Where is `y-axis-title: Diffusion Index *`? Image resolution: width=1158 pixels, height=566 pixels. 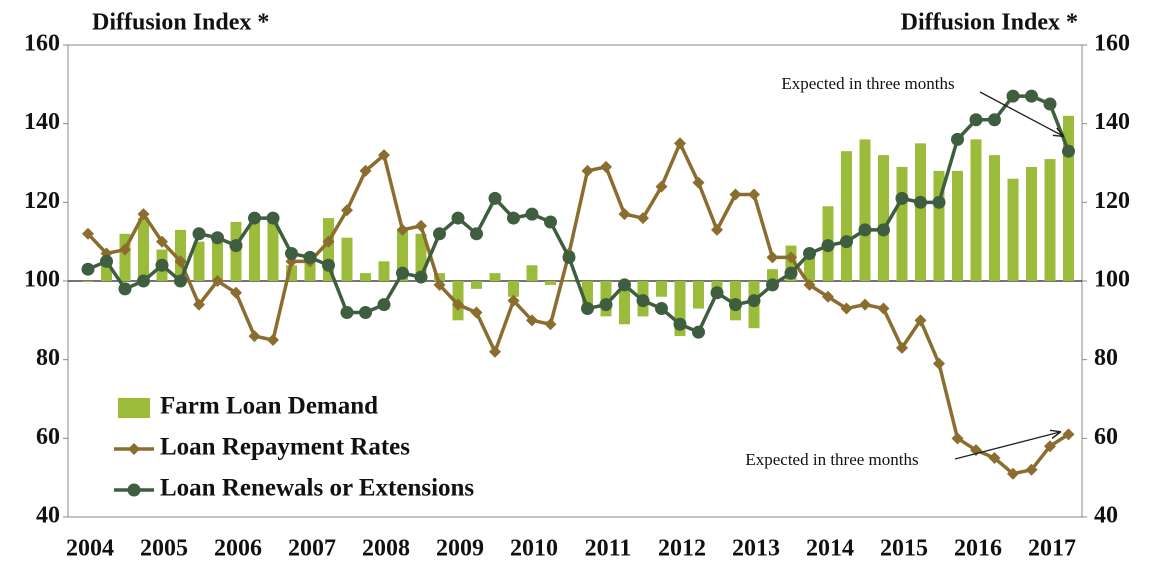
y-axis-title: Diffusion Index * is located at coordinates (180, 23).